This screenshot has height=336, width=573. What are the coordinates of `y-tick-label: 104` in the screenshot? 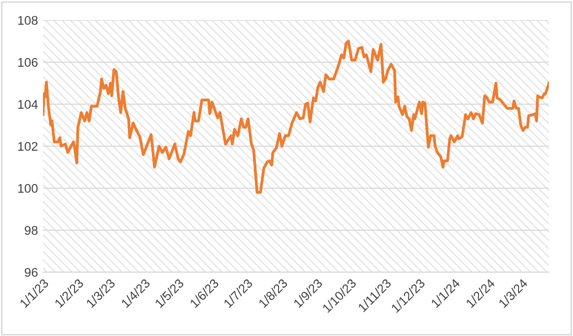 It's located at (28, 104).